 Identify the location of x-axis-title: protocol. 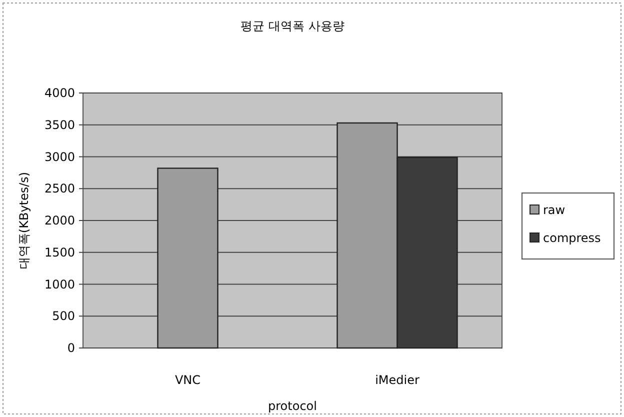
(292, 406).